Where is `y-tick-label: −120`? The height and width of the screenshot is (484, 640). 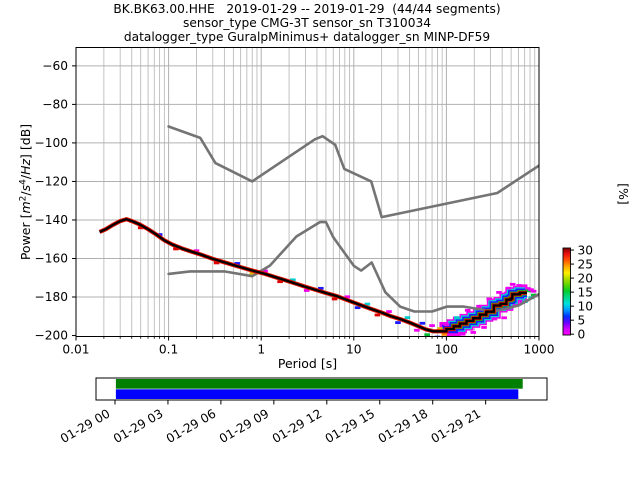
y-tick-label: −120 is located at coordinates (51, 182).